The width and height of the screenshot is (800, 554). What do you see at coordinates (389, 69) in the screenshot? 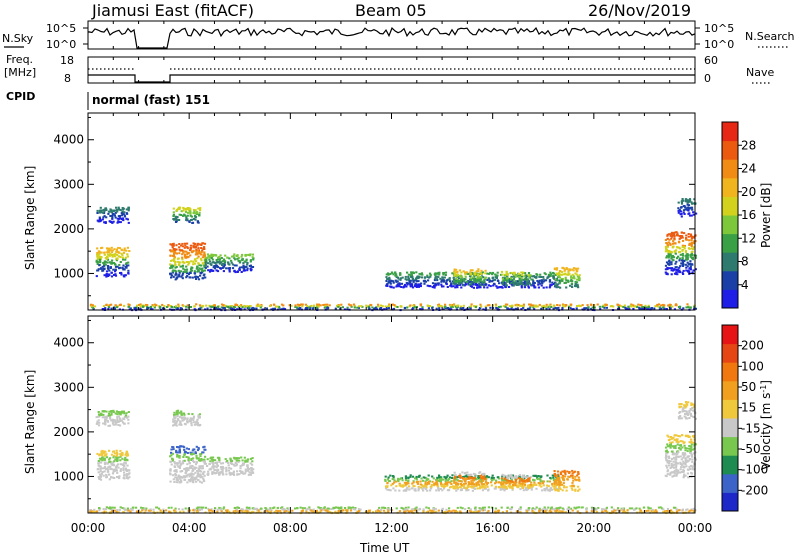
I see `frequency-panel: Freq. [MHz] 18 8 60 0 Nave` at bounding box center [389, 69].